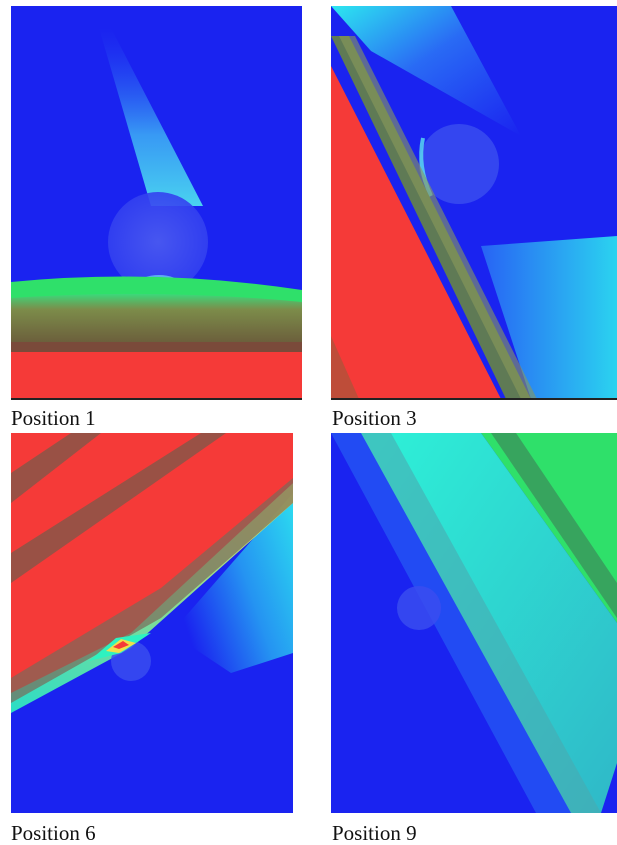 The width and height of the screenshot is (617, 845). Describe the element at coordinates (374, 833) in the screenshot. I see `caption-position-9: Position 9` at that location.